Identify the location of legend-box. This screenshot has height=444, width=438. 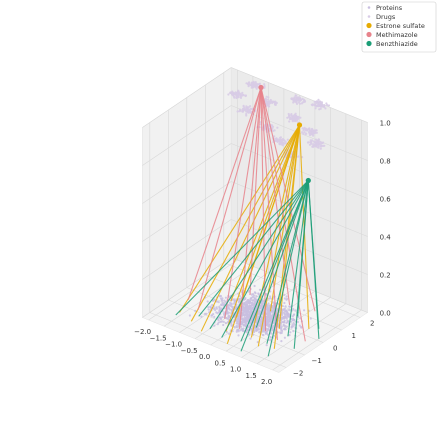
(399, 27).